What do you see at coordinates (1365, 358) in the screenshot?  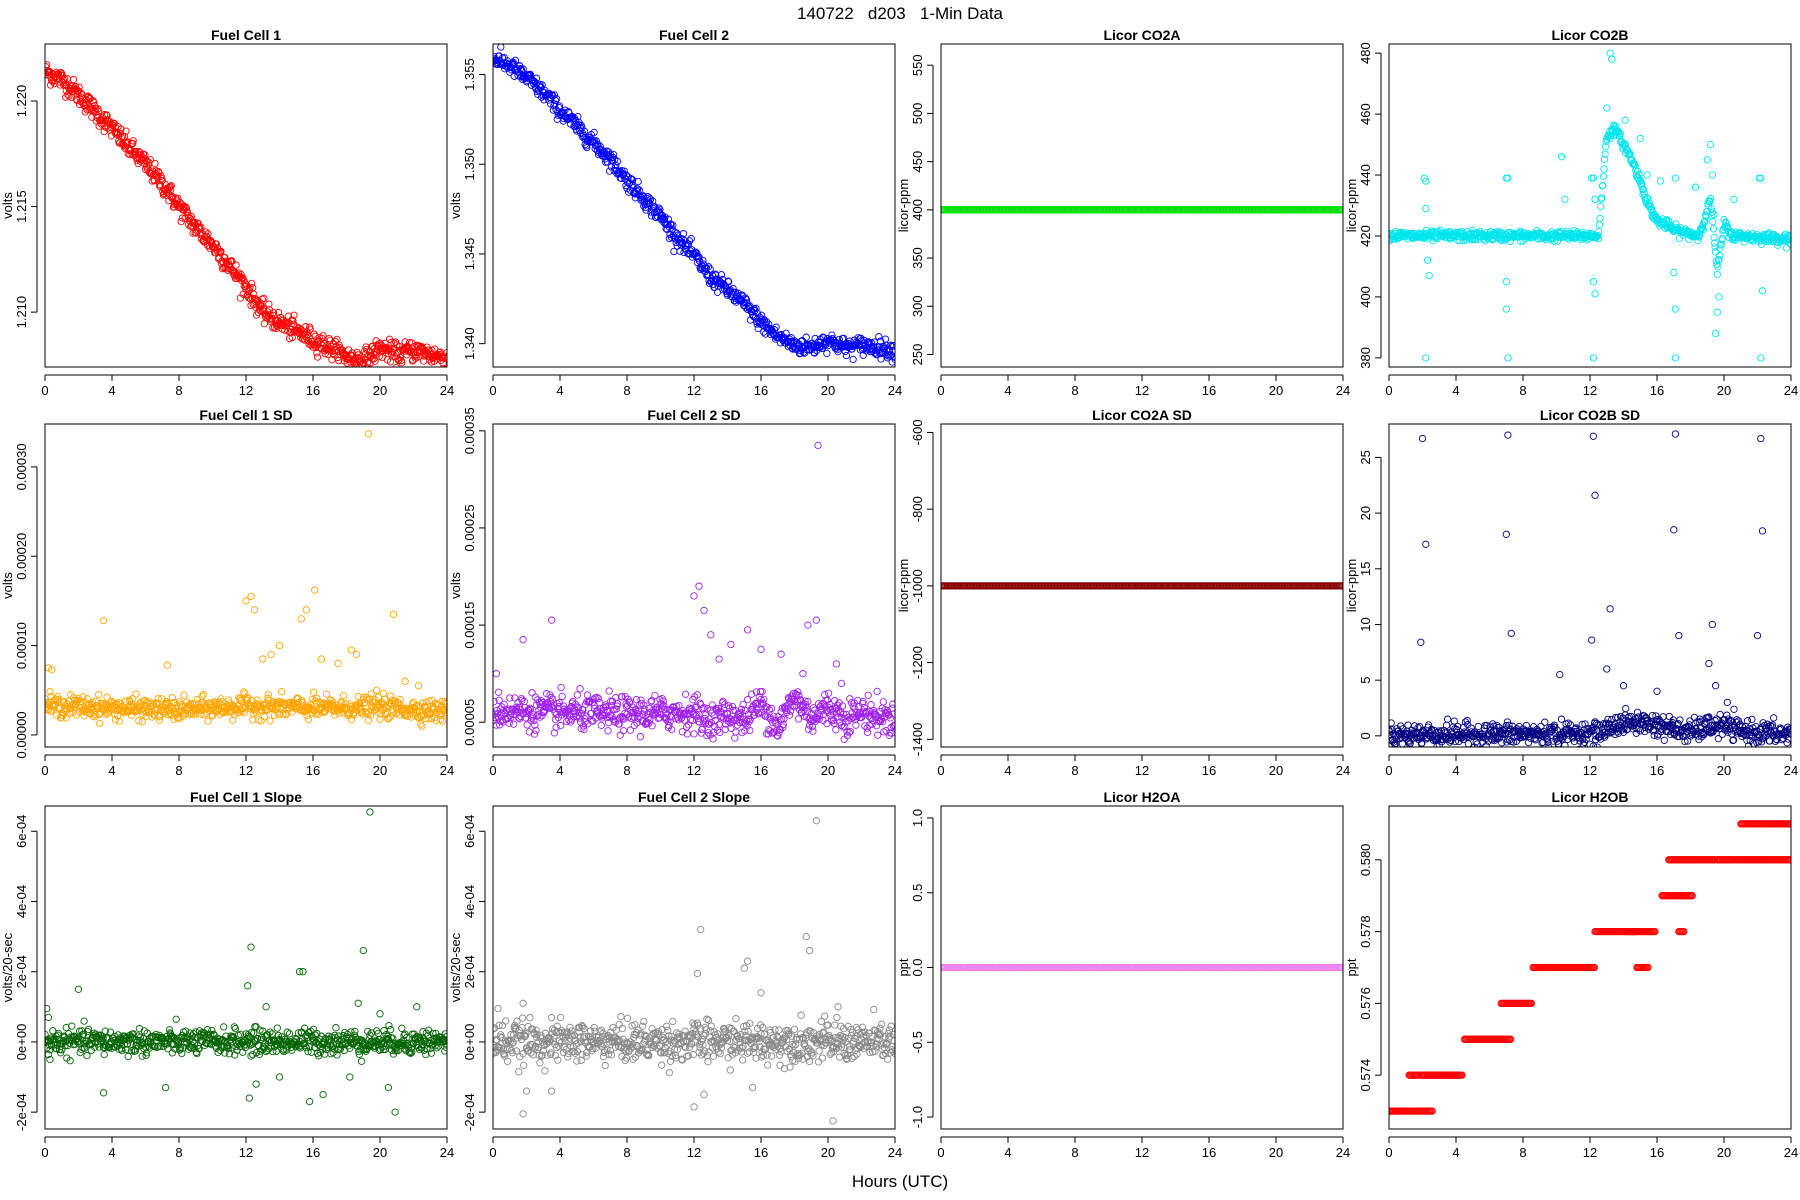 I see `y-tick-label: 380` at bounding box center [1365, 358].